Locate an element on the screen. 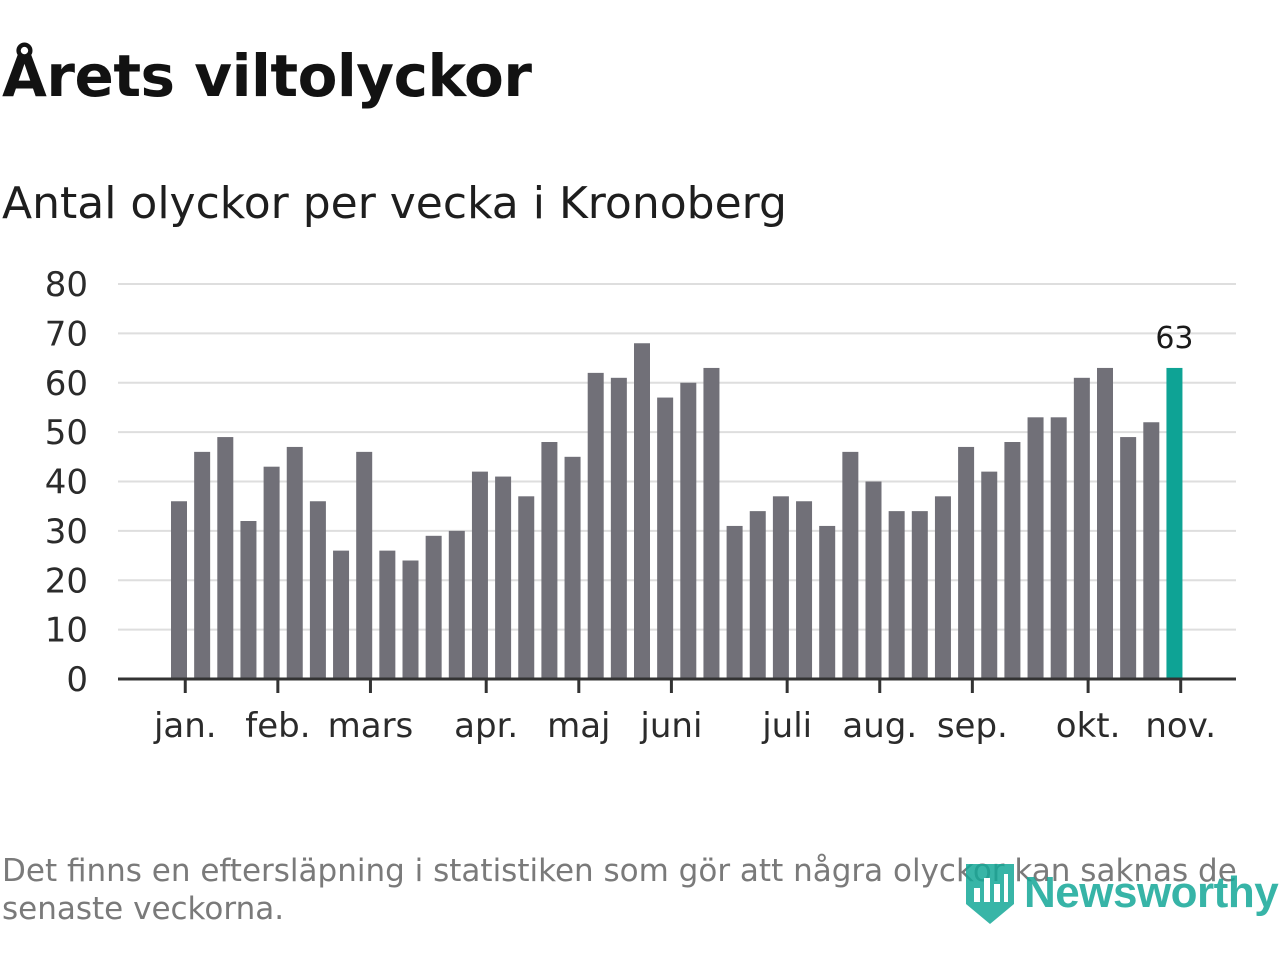  chart-title: Årets viltolyckor is located at coordinates (267, 76).